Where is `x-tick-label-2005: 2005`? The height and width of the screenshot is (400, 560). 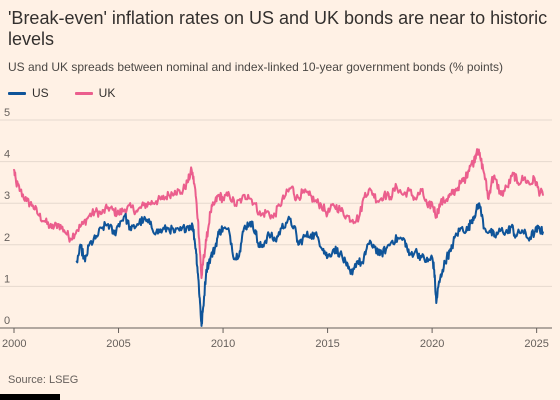 x-tick-label-2005: 2005 is located at coordinates (118, 344).